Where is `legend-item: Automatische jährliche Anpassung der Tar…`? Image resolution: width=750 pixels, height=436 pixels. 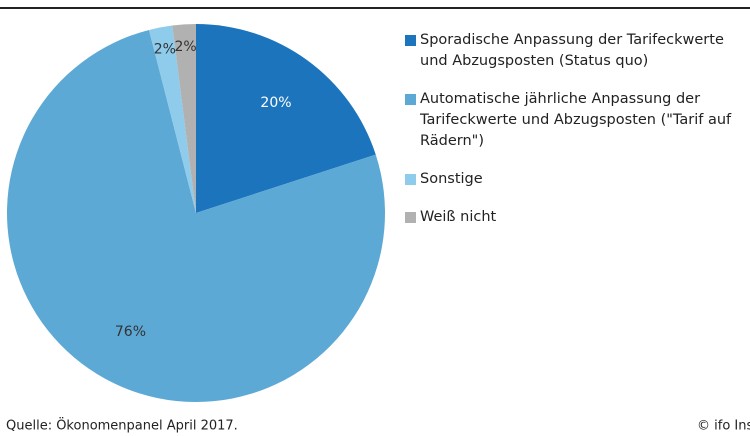 legend-item: Automatische jährliche Anpassung der Tar… is located at coordinates (572, 120).